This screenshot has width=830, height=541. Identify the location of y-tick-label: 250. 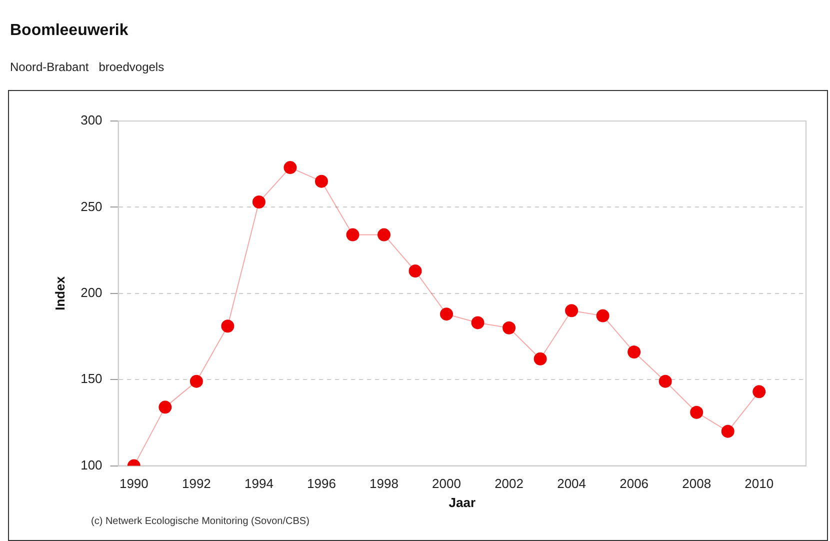
(91, 206).